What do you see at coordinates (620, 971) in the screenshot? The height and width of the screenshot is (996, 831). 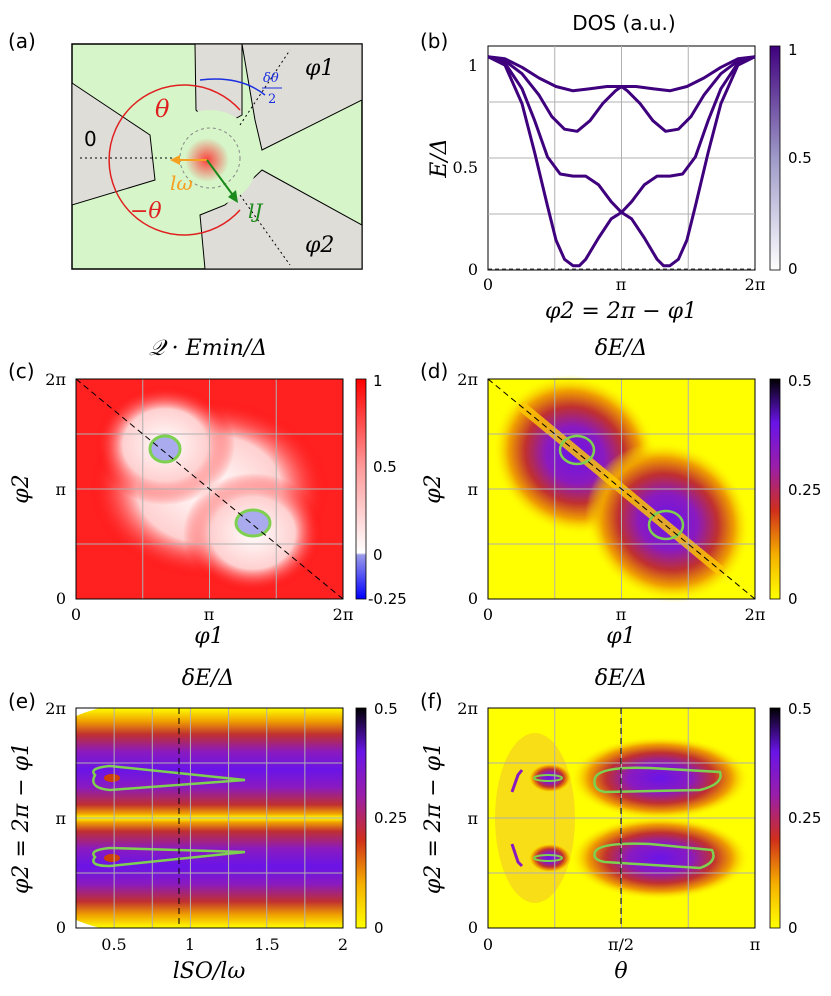 I see `panel-f-xlabel: θ` at bounding box center [620, 971].